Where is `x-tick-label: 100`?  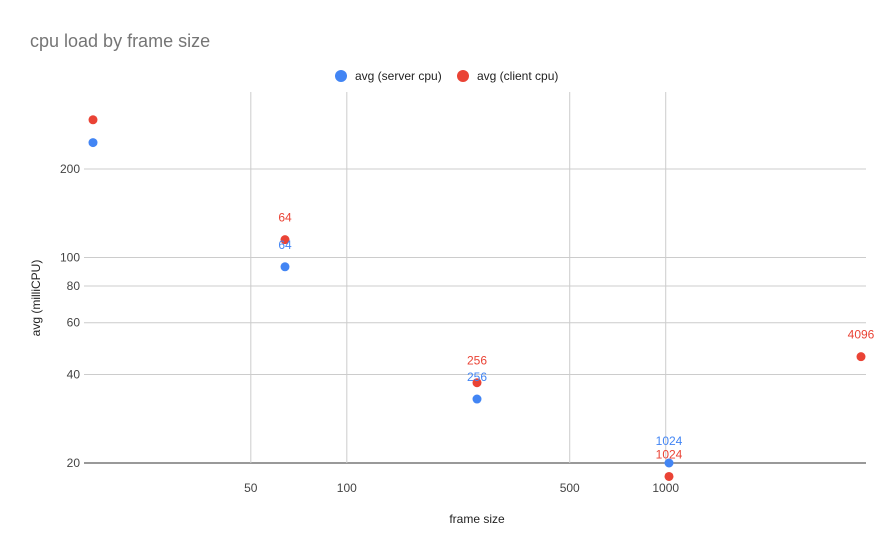
x-tick-label: 100 is located at coordinates (347, 488).